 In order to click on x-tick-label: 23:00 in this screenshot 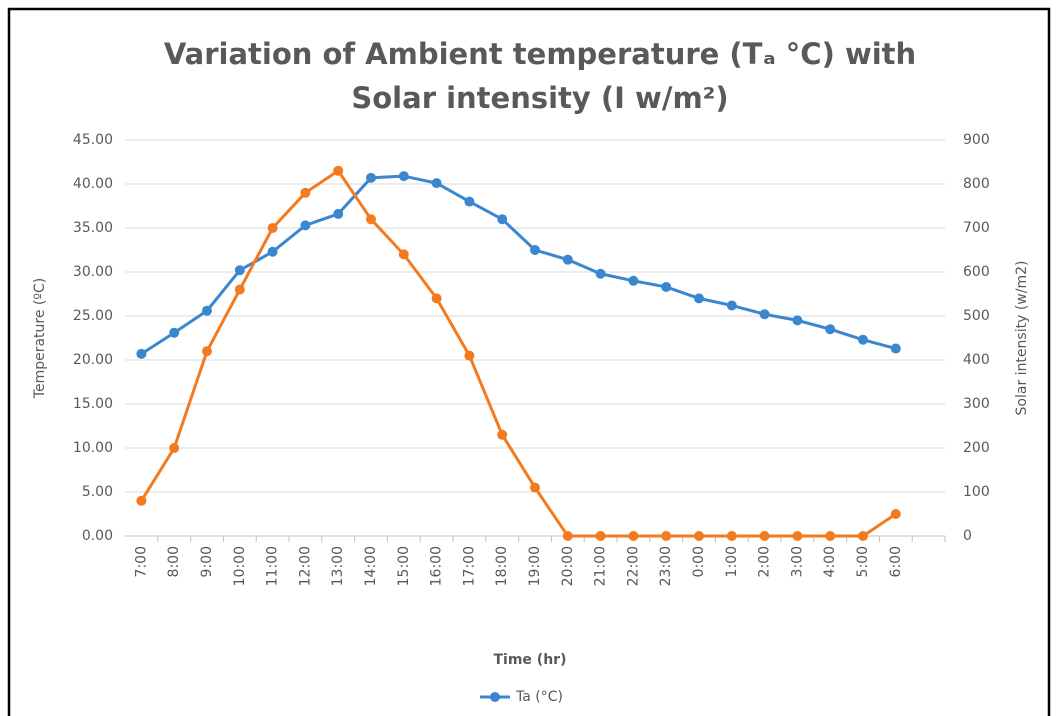, I will do `click(666, 566)`.